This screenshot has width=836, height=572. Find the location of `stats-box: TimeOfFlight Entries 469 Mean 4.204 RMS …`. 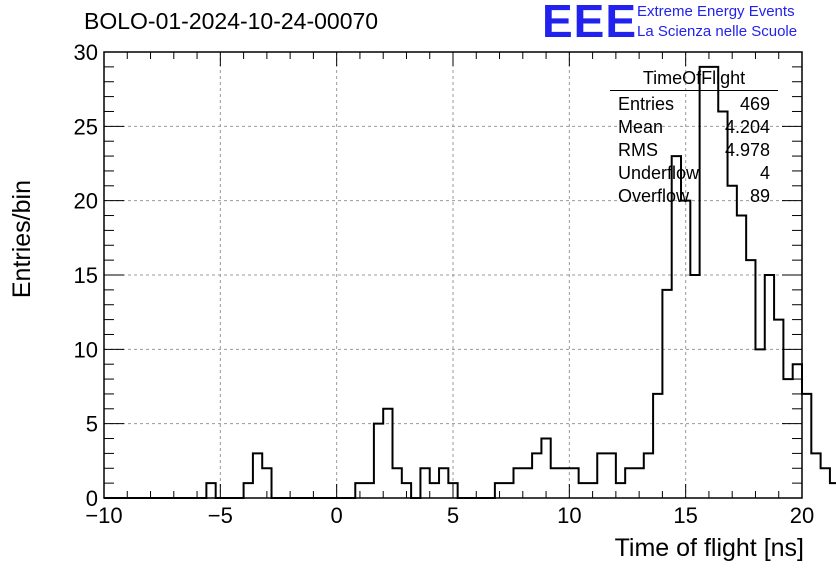

stats-box: TimeOfFlight Entries 469 Mean 4.204 RMS … is located at coordinates (694, 138).